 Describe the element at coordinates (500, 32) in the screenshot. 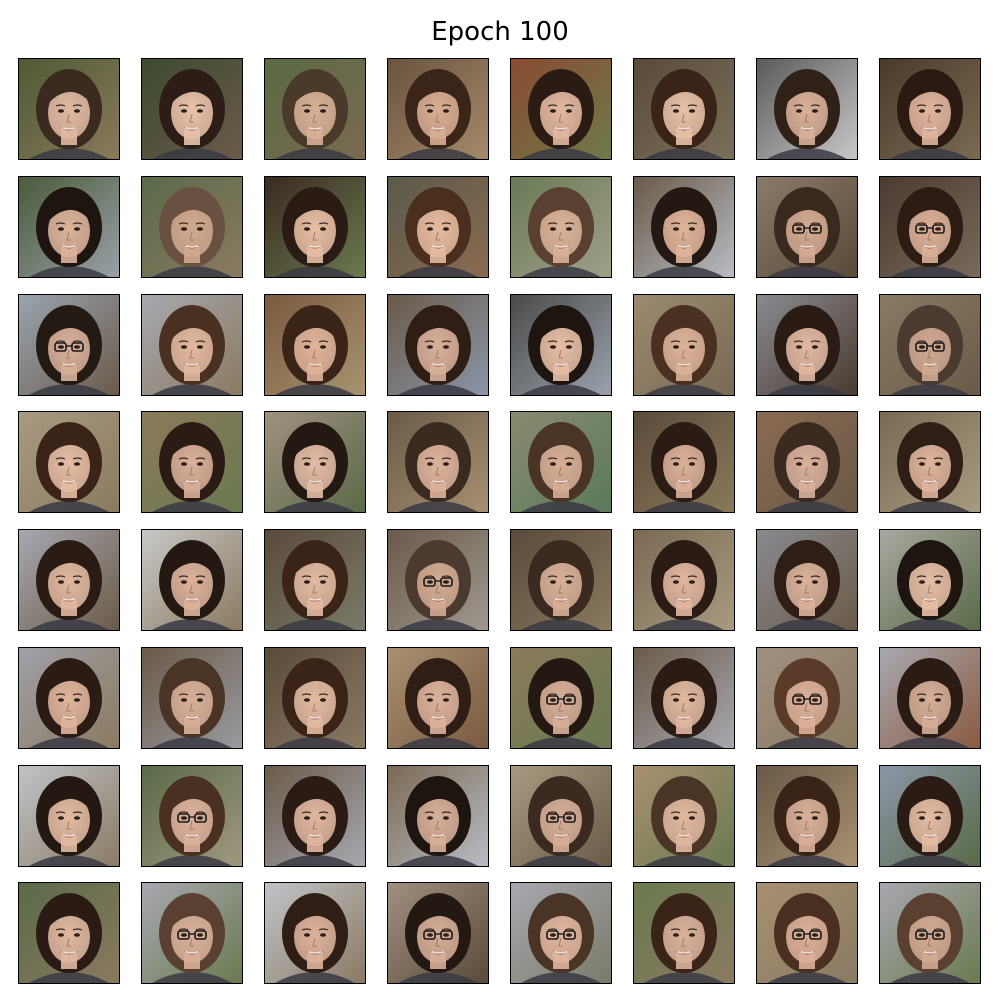

I see `figure-title: Epoch 100` at that location.